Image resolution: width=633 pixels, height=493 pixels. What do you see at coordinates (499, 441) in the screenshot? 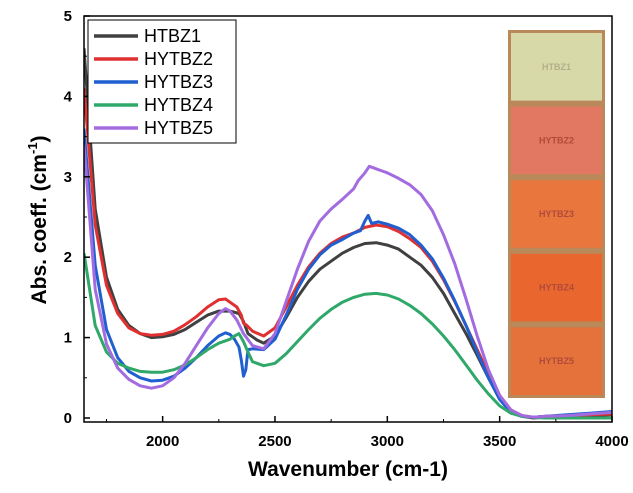
I see `x-tick-label: 3500` at bounding box center [499, 441].